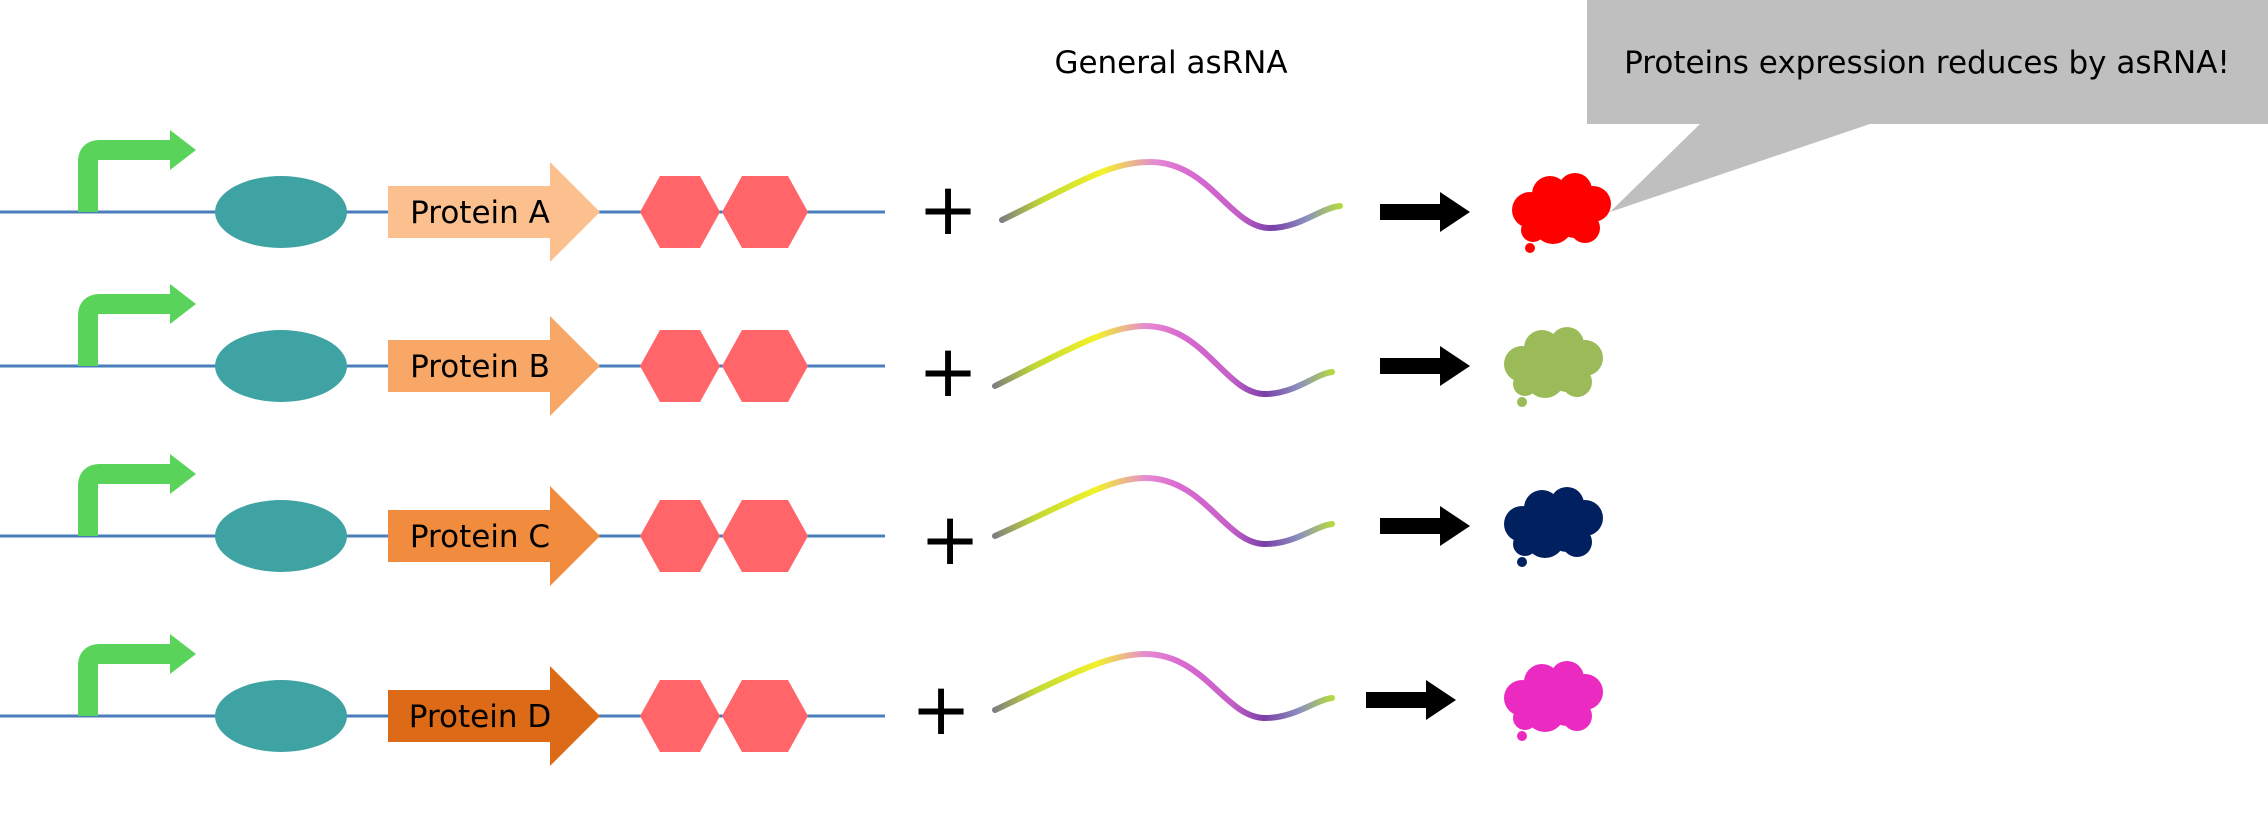 The height and width of the screenshot is (826, 2268). I want to click on protein-label: Protein C, so click(480, 537).